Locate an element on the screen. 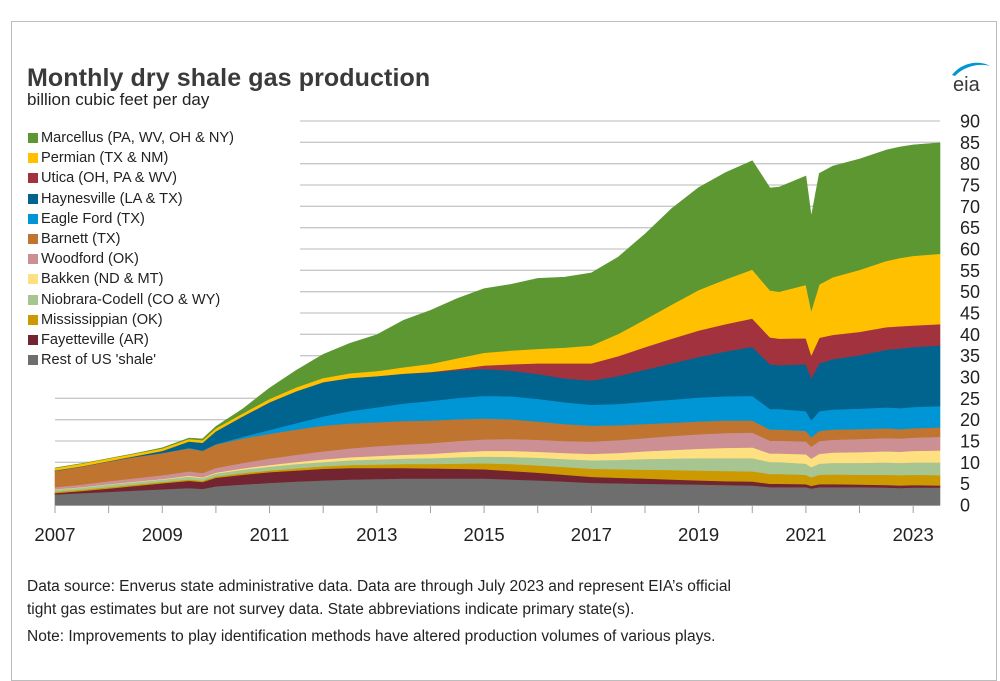 This screenshot has height=681, width=1000. y-tick-label: 0 is located at coordinates (965, 506).